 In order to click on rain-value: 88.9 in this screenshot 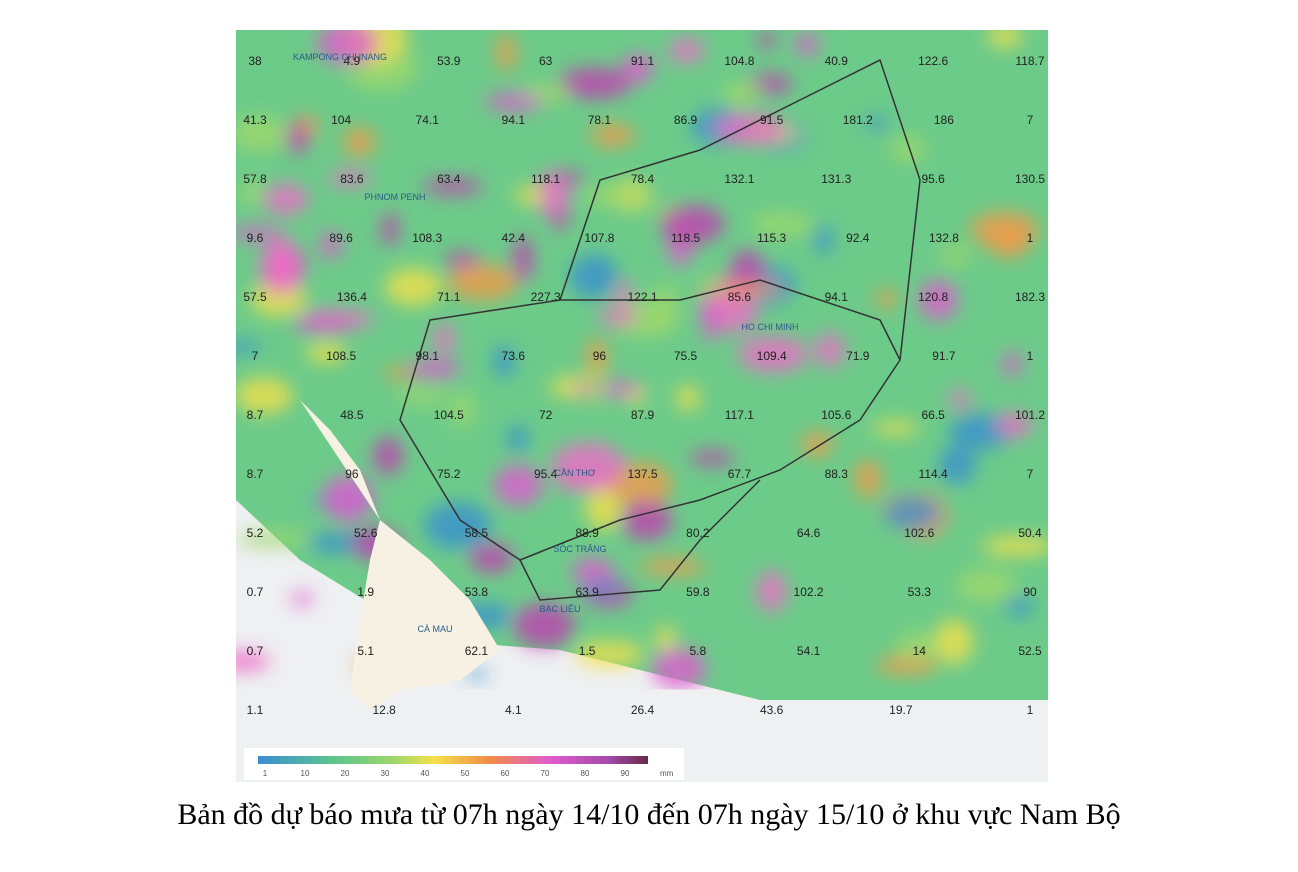, I will do `click(587, 533)`.